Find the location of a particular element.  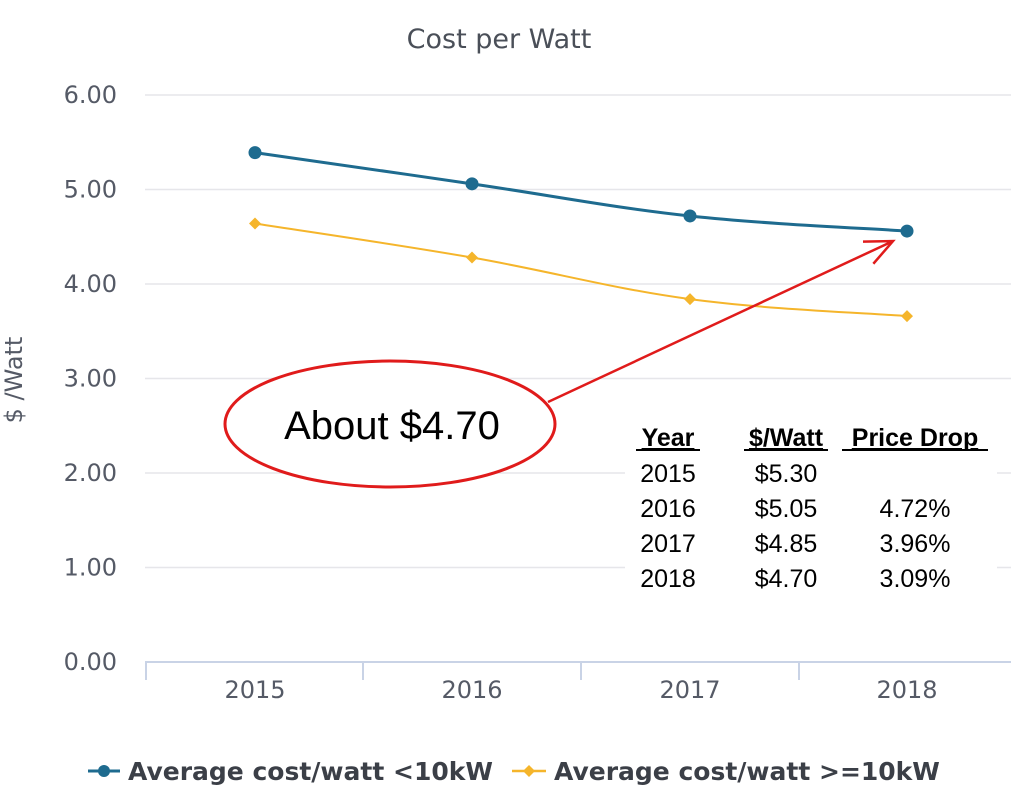

x-tick-label: 2015 is located at coordinates (254, 690).